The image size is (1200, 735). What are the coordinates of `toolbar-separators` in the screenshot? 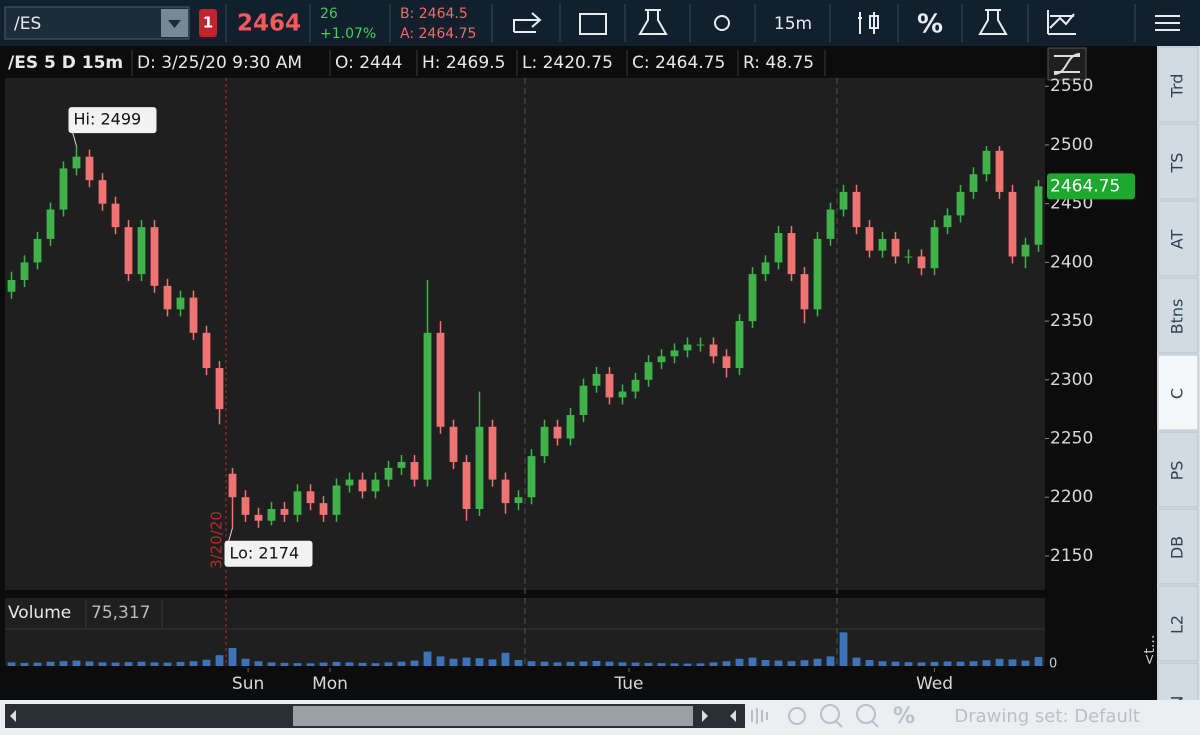 It's located at (847, 23).